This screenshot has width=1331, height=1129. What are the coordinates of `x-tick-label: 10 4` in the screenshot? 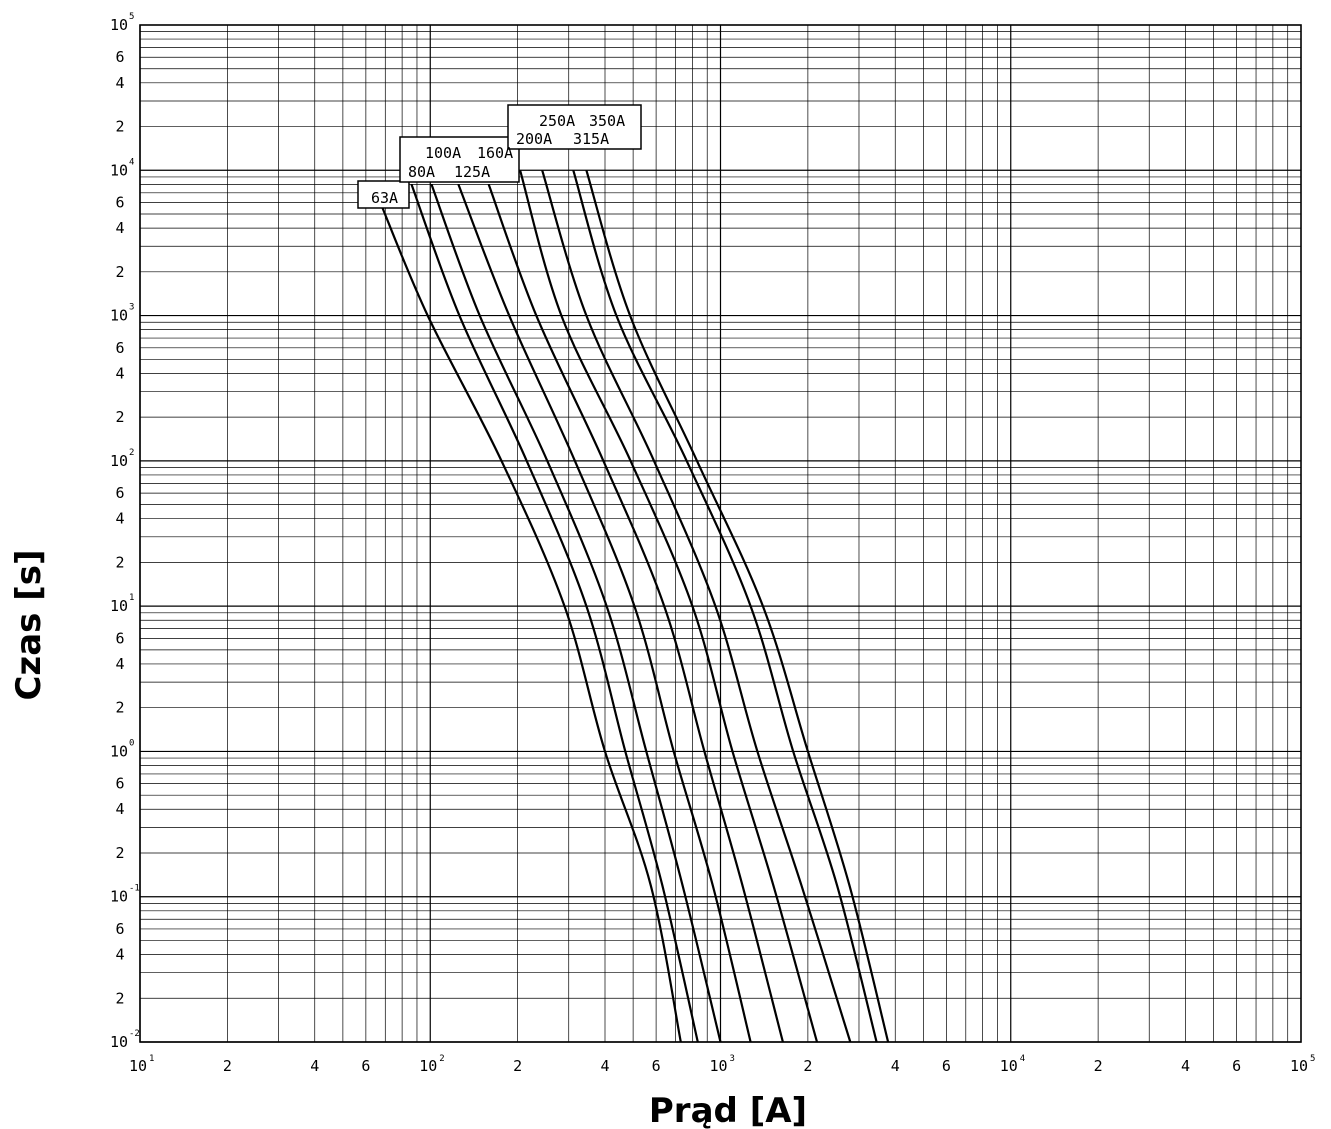 It's located at (1012, 1064).